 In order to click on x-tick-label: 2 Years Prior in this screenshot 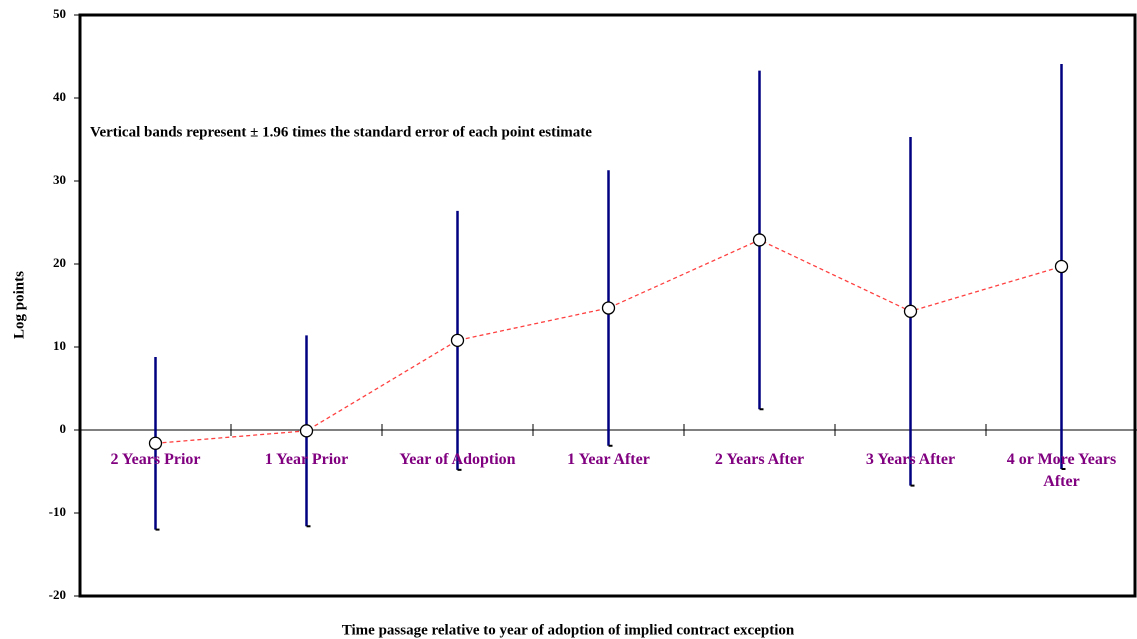, I will do `click(155, 459)`.